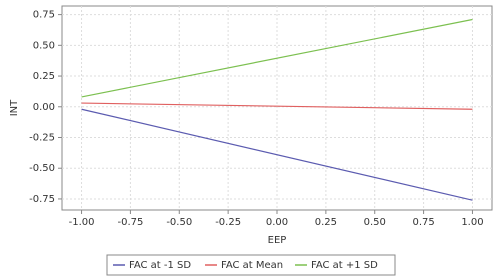 The image size is (500, 278). Describe the element at coordinates (277, 240) in the screenshot. I see `x-axis-label: EEP` at that location.